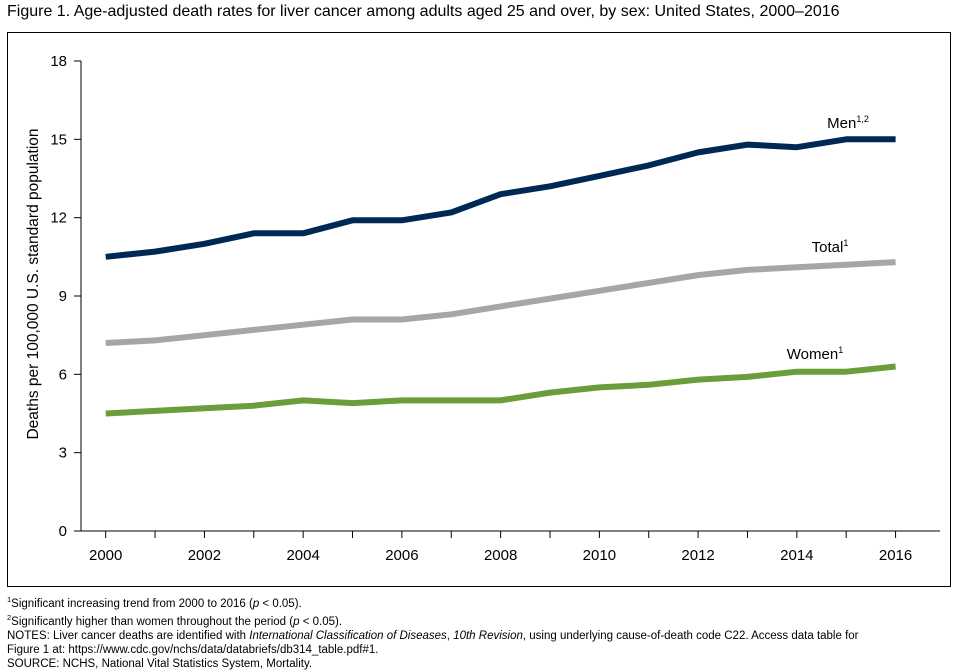 The height and width of the screenshot is (671, 960). Describe the element at coordinates (895, 555) in the screenshot. I see `x-tick-label-2016: 2016` at that location.